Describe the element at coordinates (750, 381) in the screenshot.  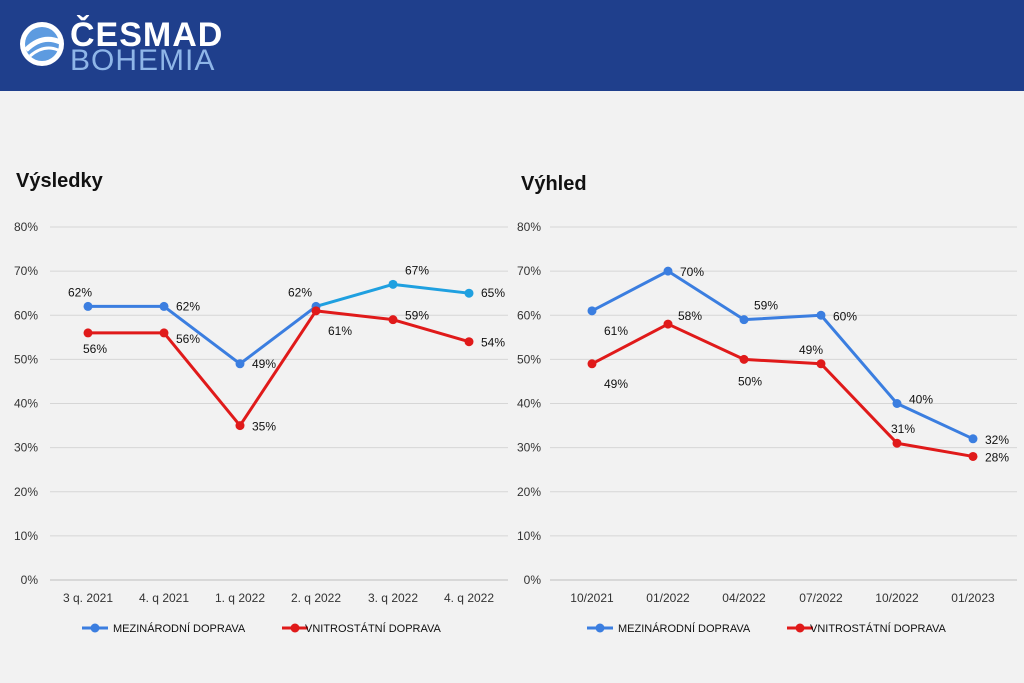
I see `data-label: 50%` at that location.